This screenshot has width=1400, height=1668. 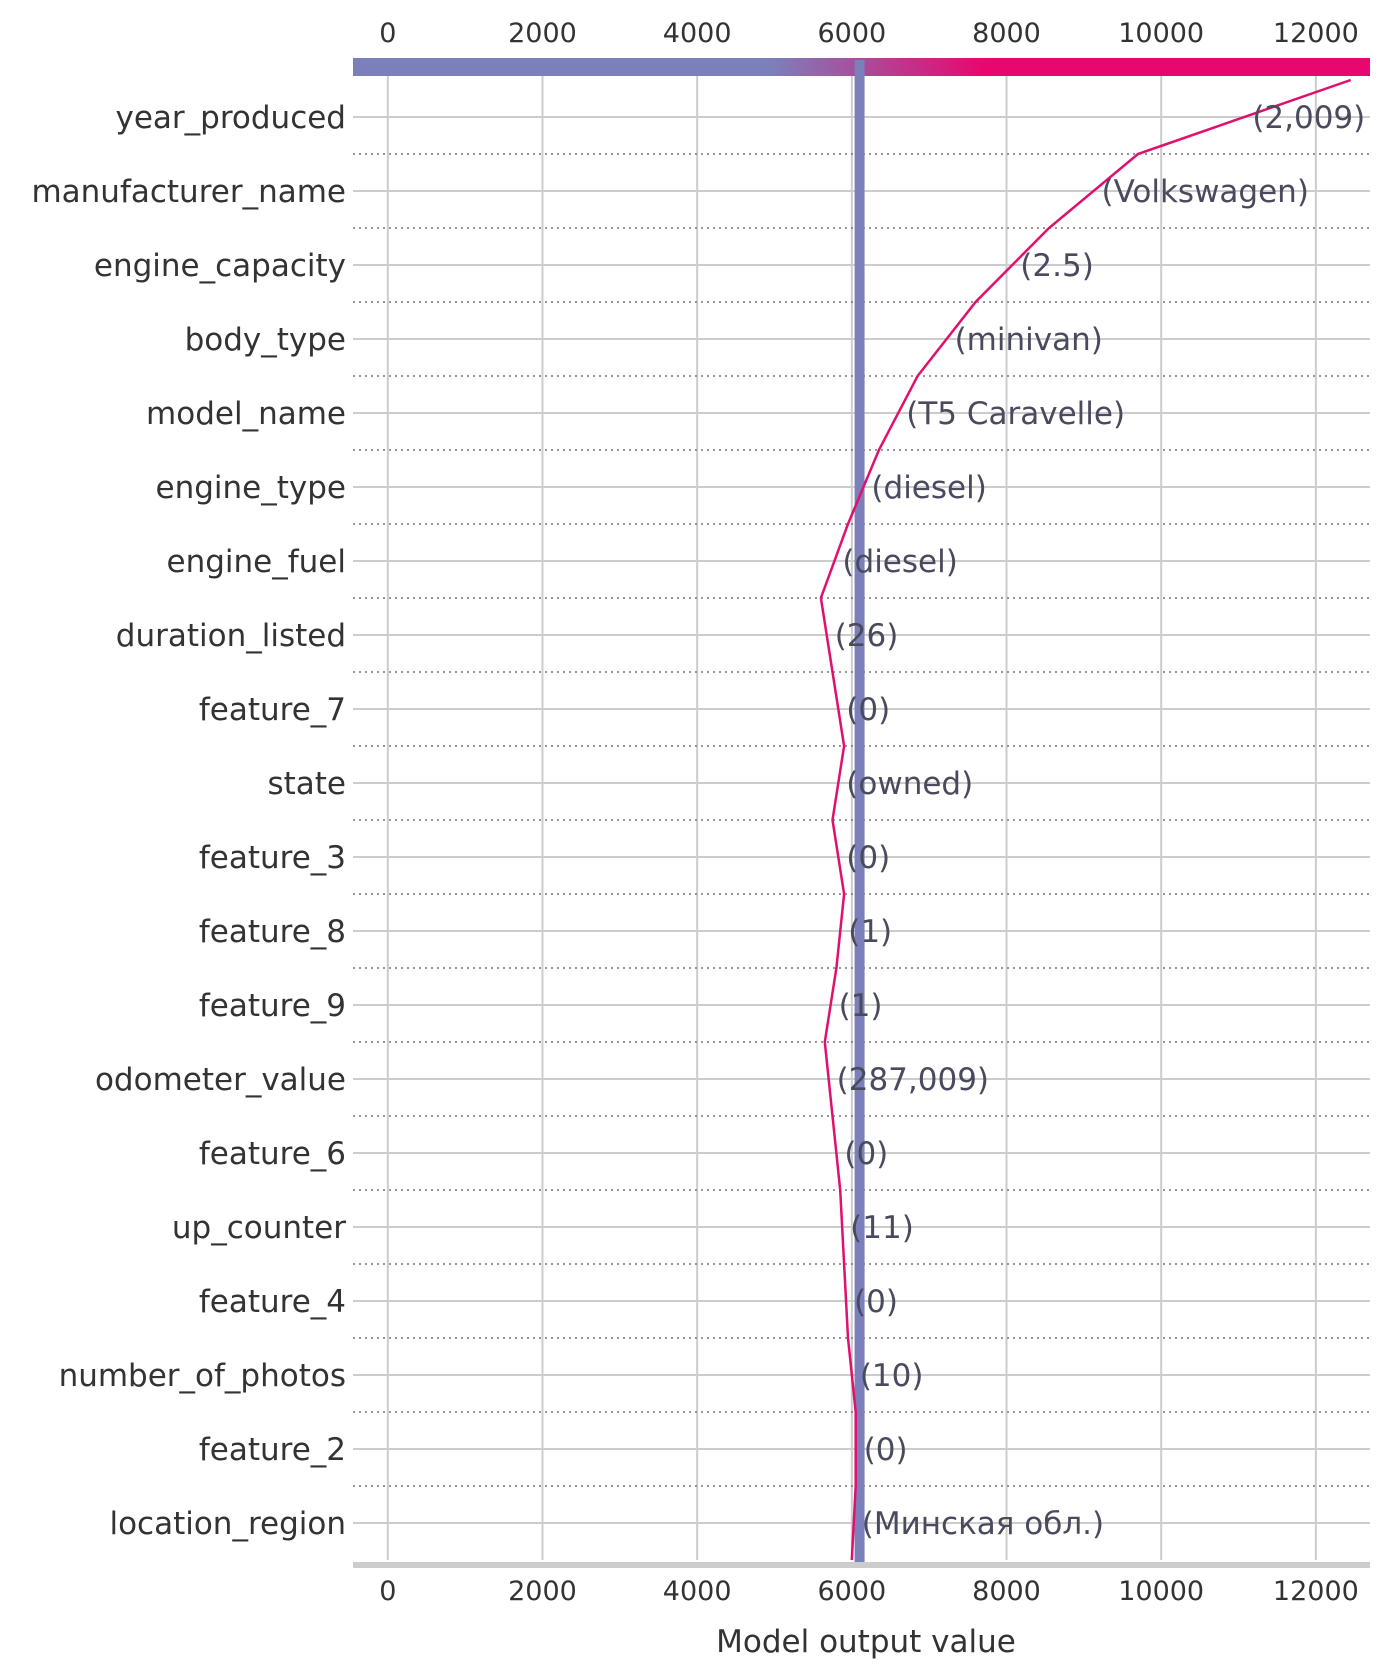 I want to click on feature-value-year_produced: (2,009), so click(x=1308, y=118).